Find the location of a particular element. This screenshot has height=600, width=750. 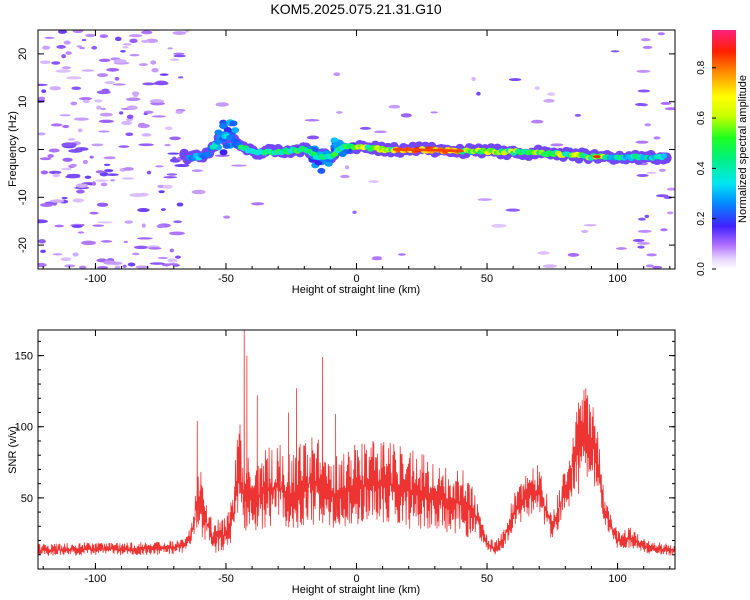

x-tick-label: 50 is located at coordinates (487, 579).